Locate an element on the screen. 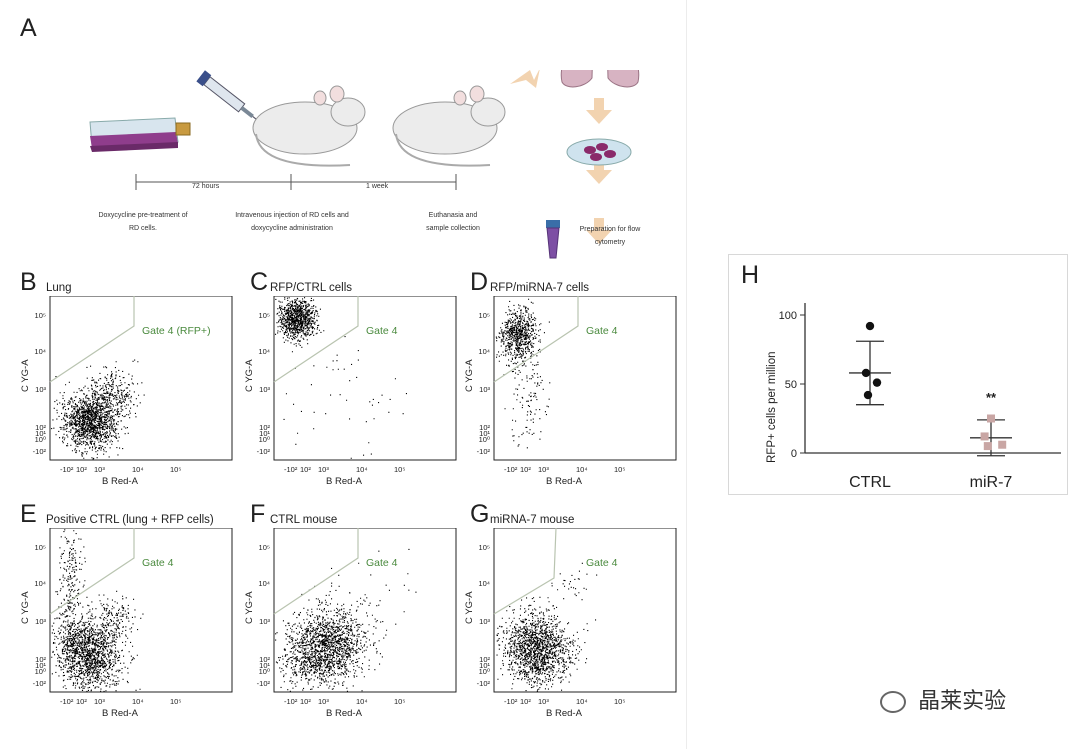 Image resolution: width=1080 pixels, height=749 pixels. mouse-icon is located at coordinates (449, 126).